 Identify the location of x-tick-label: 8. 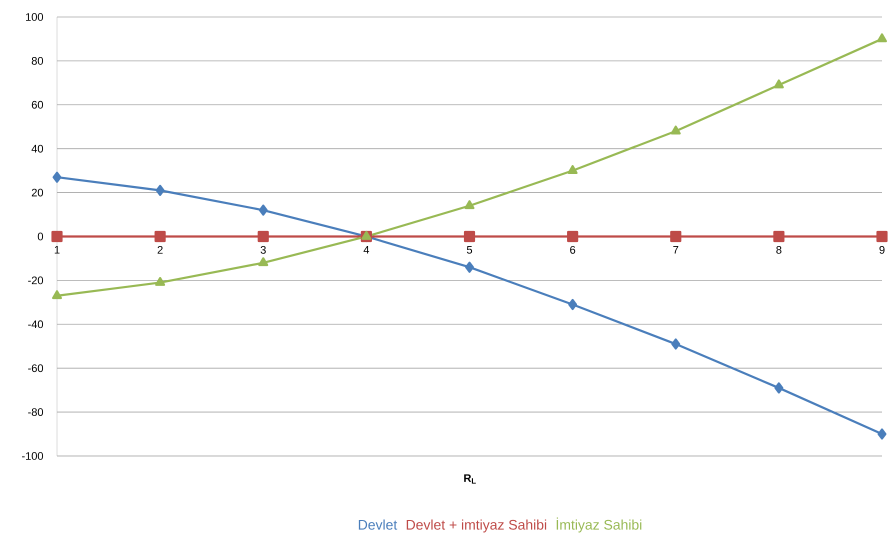
(779, 250).